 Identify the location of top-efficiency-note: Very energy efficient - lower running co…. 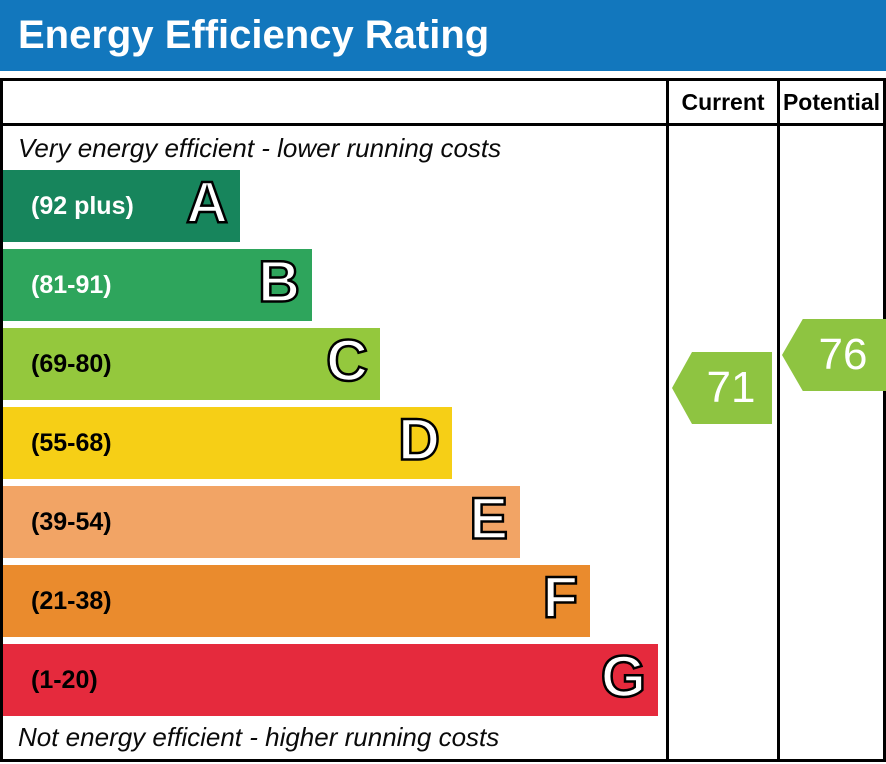
(260, 148).